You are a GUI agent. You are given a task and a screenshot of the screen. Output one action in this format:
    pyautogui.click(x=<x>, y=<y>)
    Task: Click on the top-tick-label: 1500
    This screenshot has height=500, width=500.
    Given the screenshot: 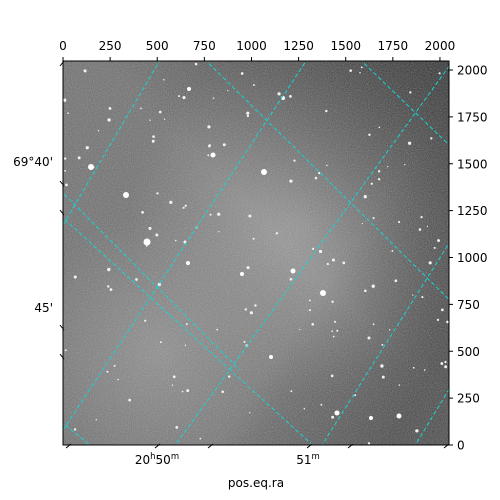 What is the action you would take?
    pyautogui.click(x=345, y=46)
    